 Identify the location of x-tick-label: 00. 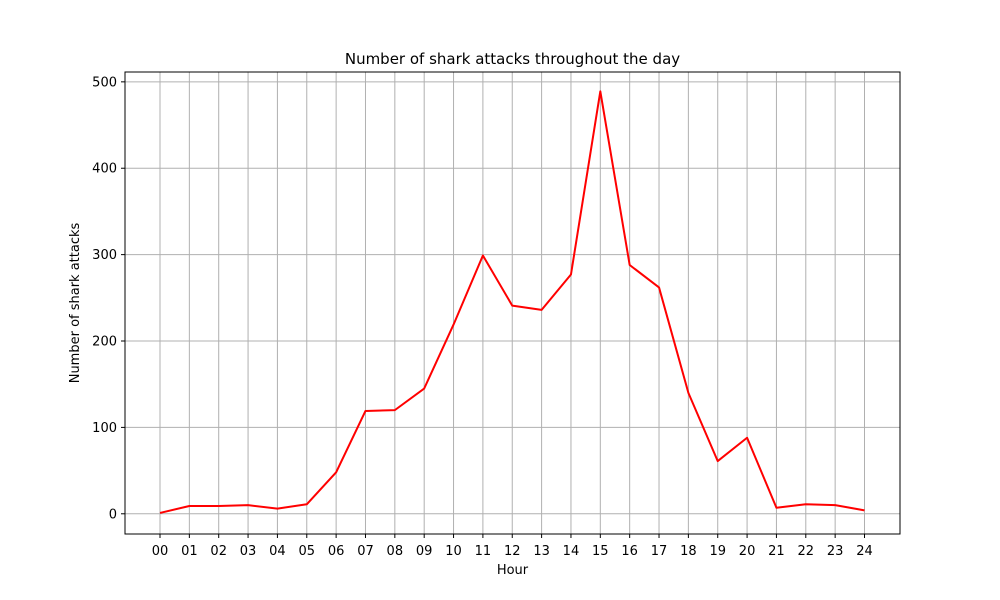
(160, 551).